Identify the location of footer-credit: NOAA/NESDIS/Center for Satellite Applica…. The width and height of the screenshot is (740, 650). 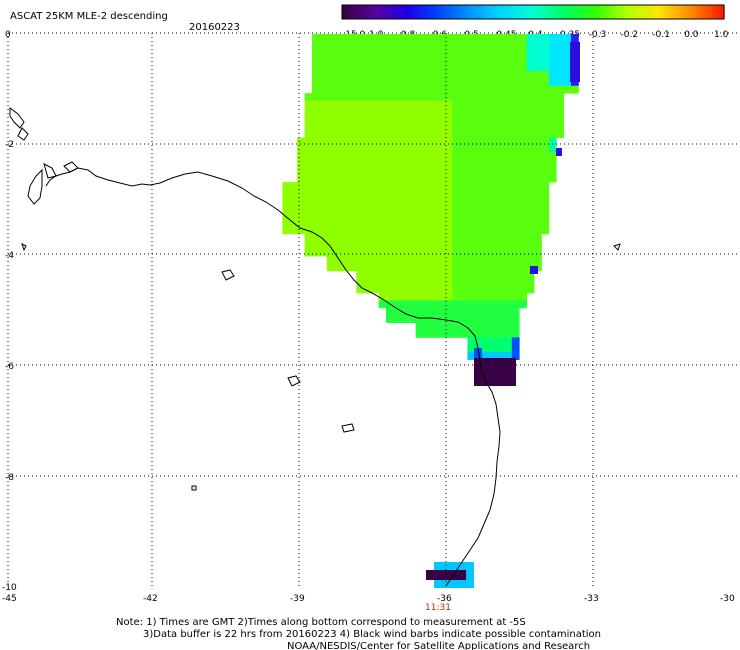
(438, 645).